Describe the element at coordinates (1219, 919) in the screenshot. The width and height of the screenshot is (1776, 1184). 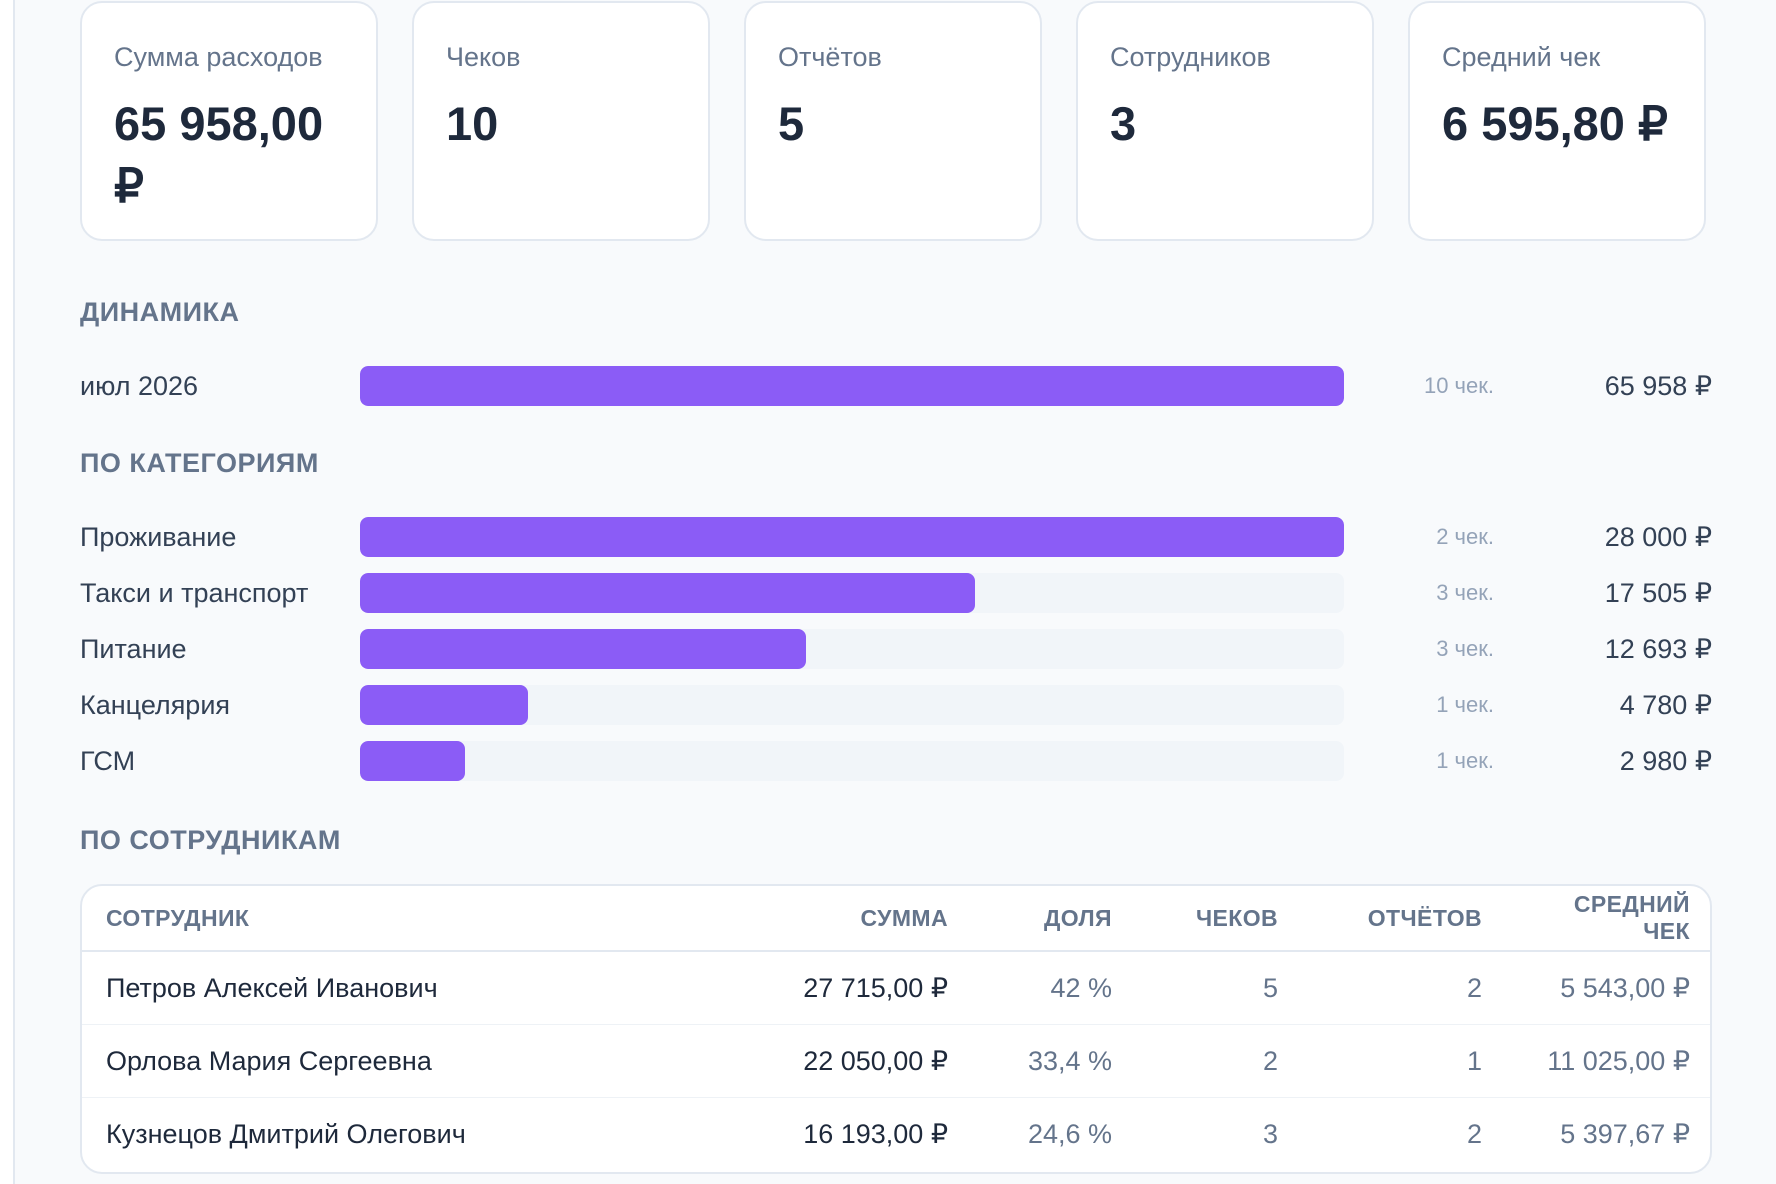
I see `column-header-receipts: ЧЕКОВ` at that location.